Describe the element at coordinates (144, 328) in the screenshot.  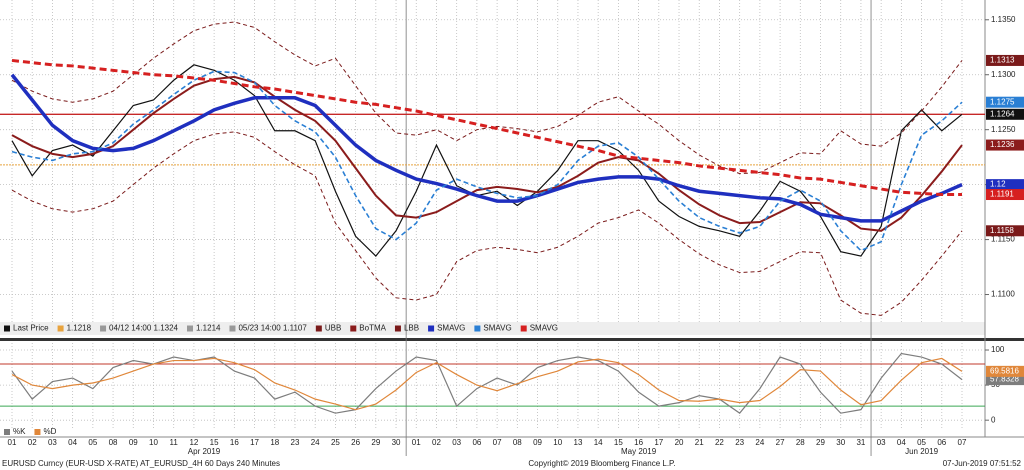
I see `legend-label: 04/12 14:00 1.1324` at that location.